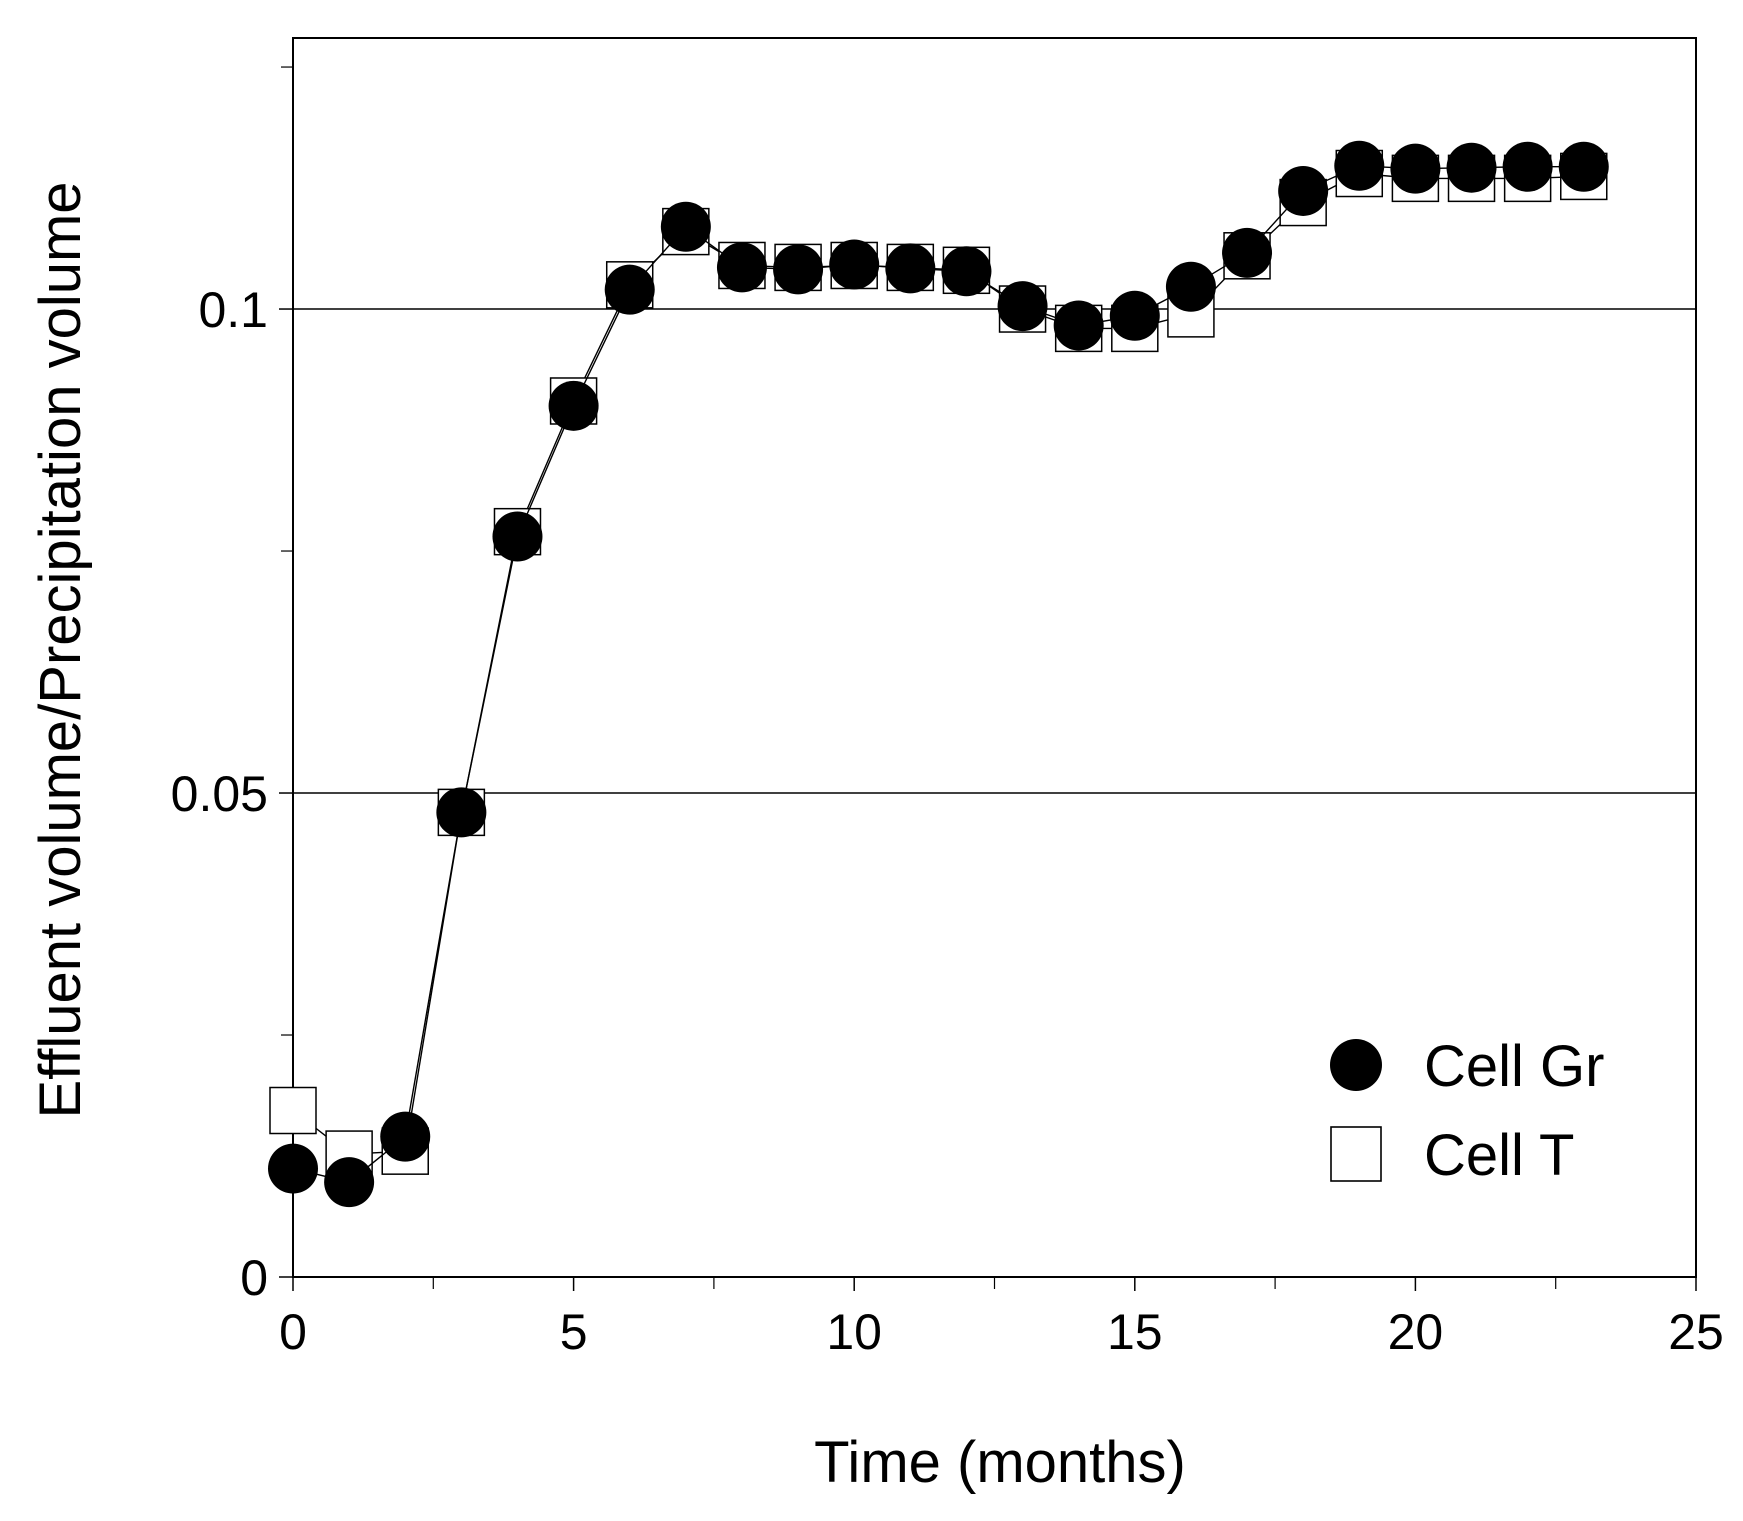 This screenshot has height=1521, width=1743. What do you see at coordinates (1696, 1332) in the screenshot?
I see `x-tick-label: 25` at bounding box center [1696, 1332].